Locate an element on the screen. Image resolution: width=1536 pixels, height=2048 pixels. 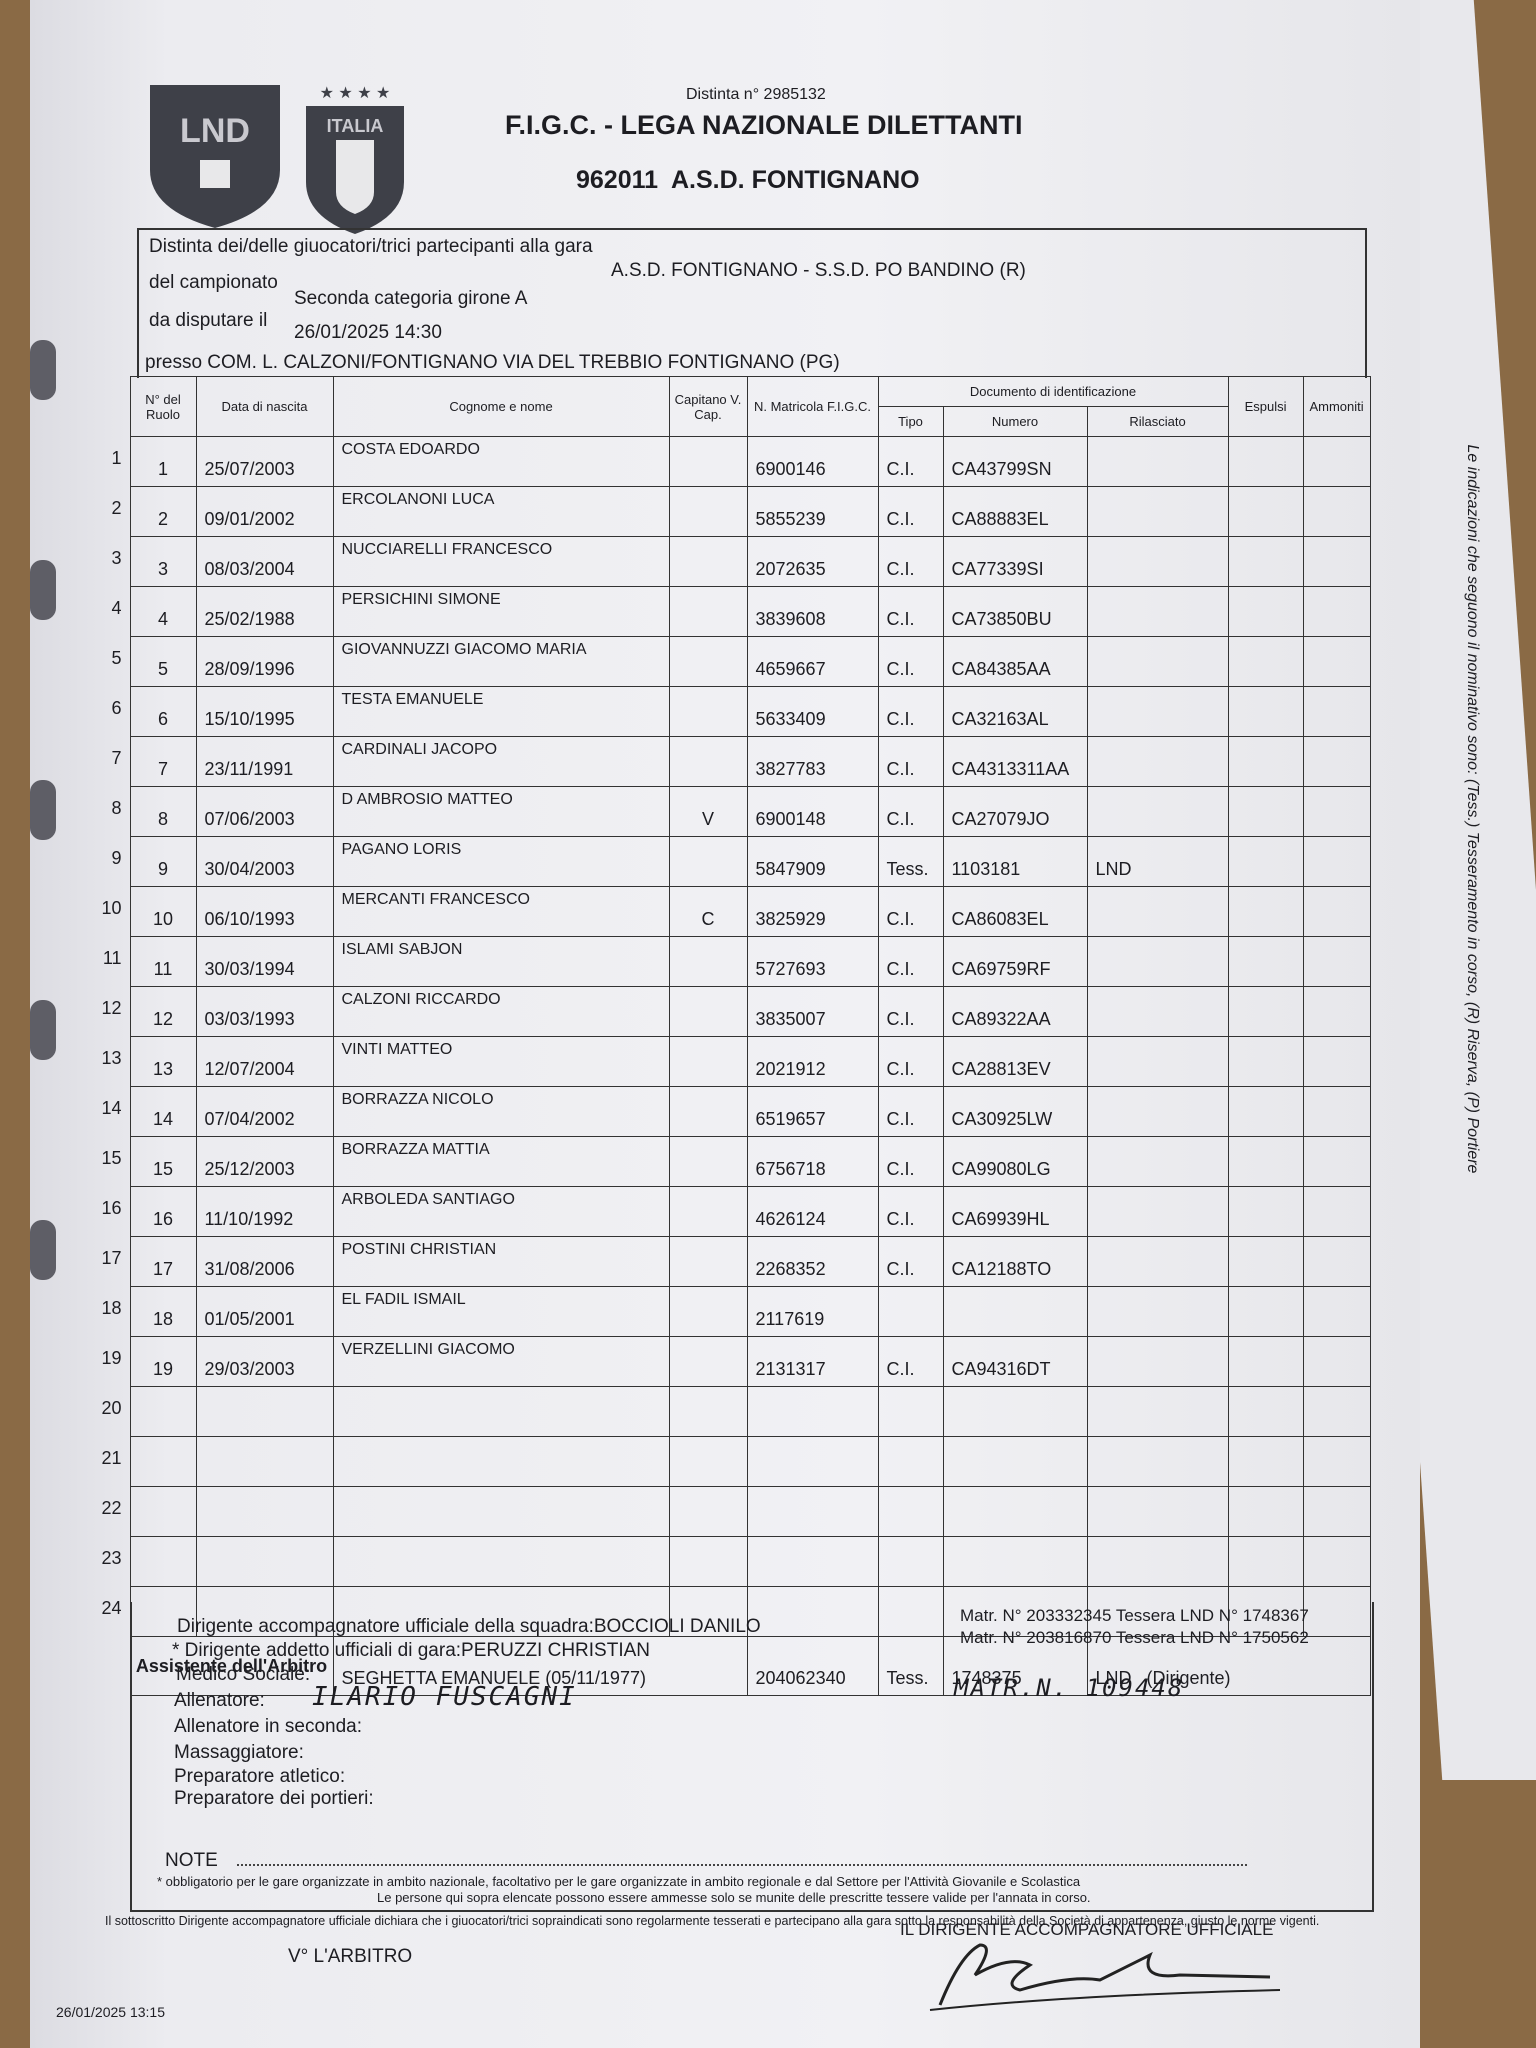
doc-number: CA43799SN is located at coordinates (1015, 461).